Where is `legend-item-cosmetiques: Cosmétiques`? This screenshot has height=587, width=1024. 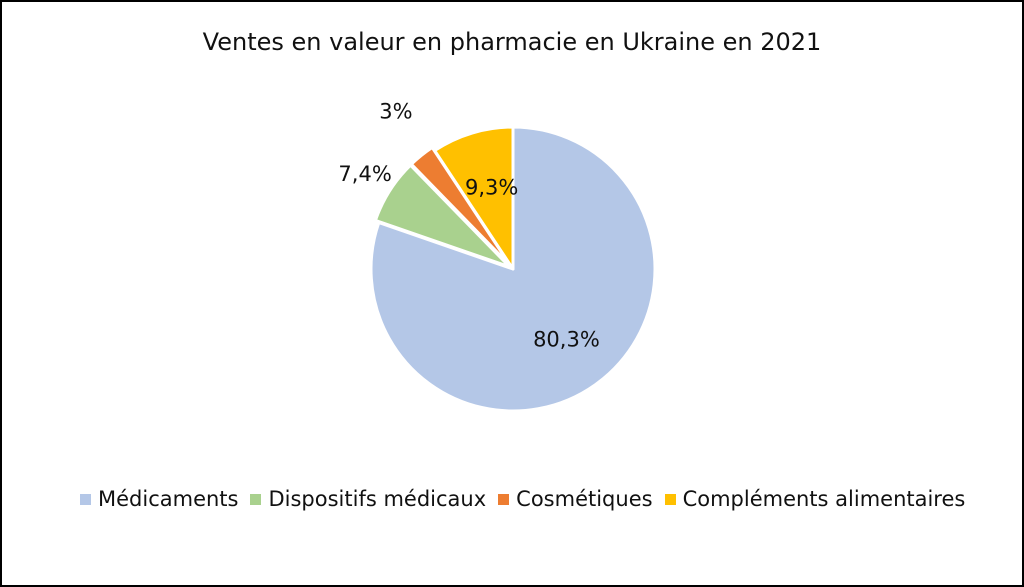
legend-item-cosmetiques: Cosmétiques is located at coordinates (575, 499).